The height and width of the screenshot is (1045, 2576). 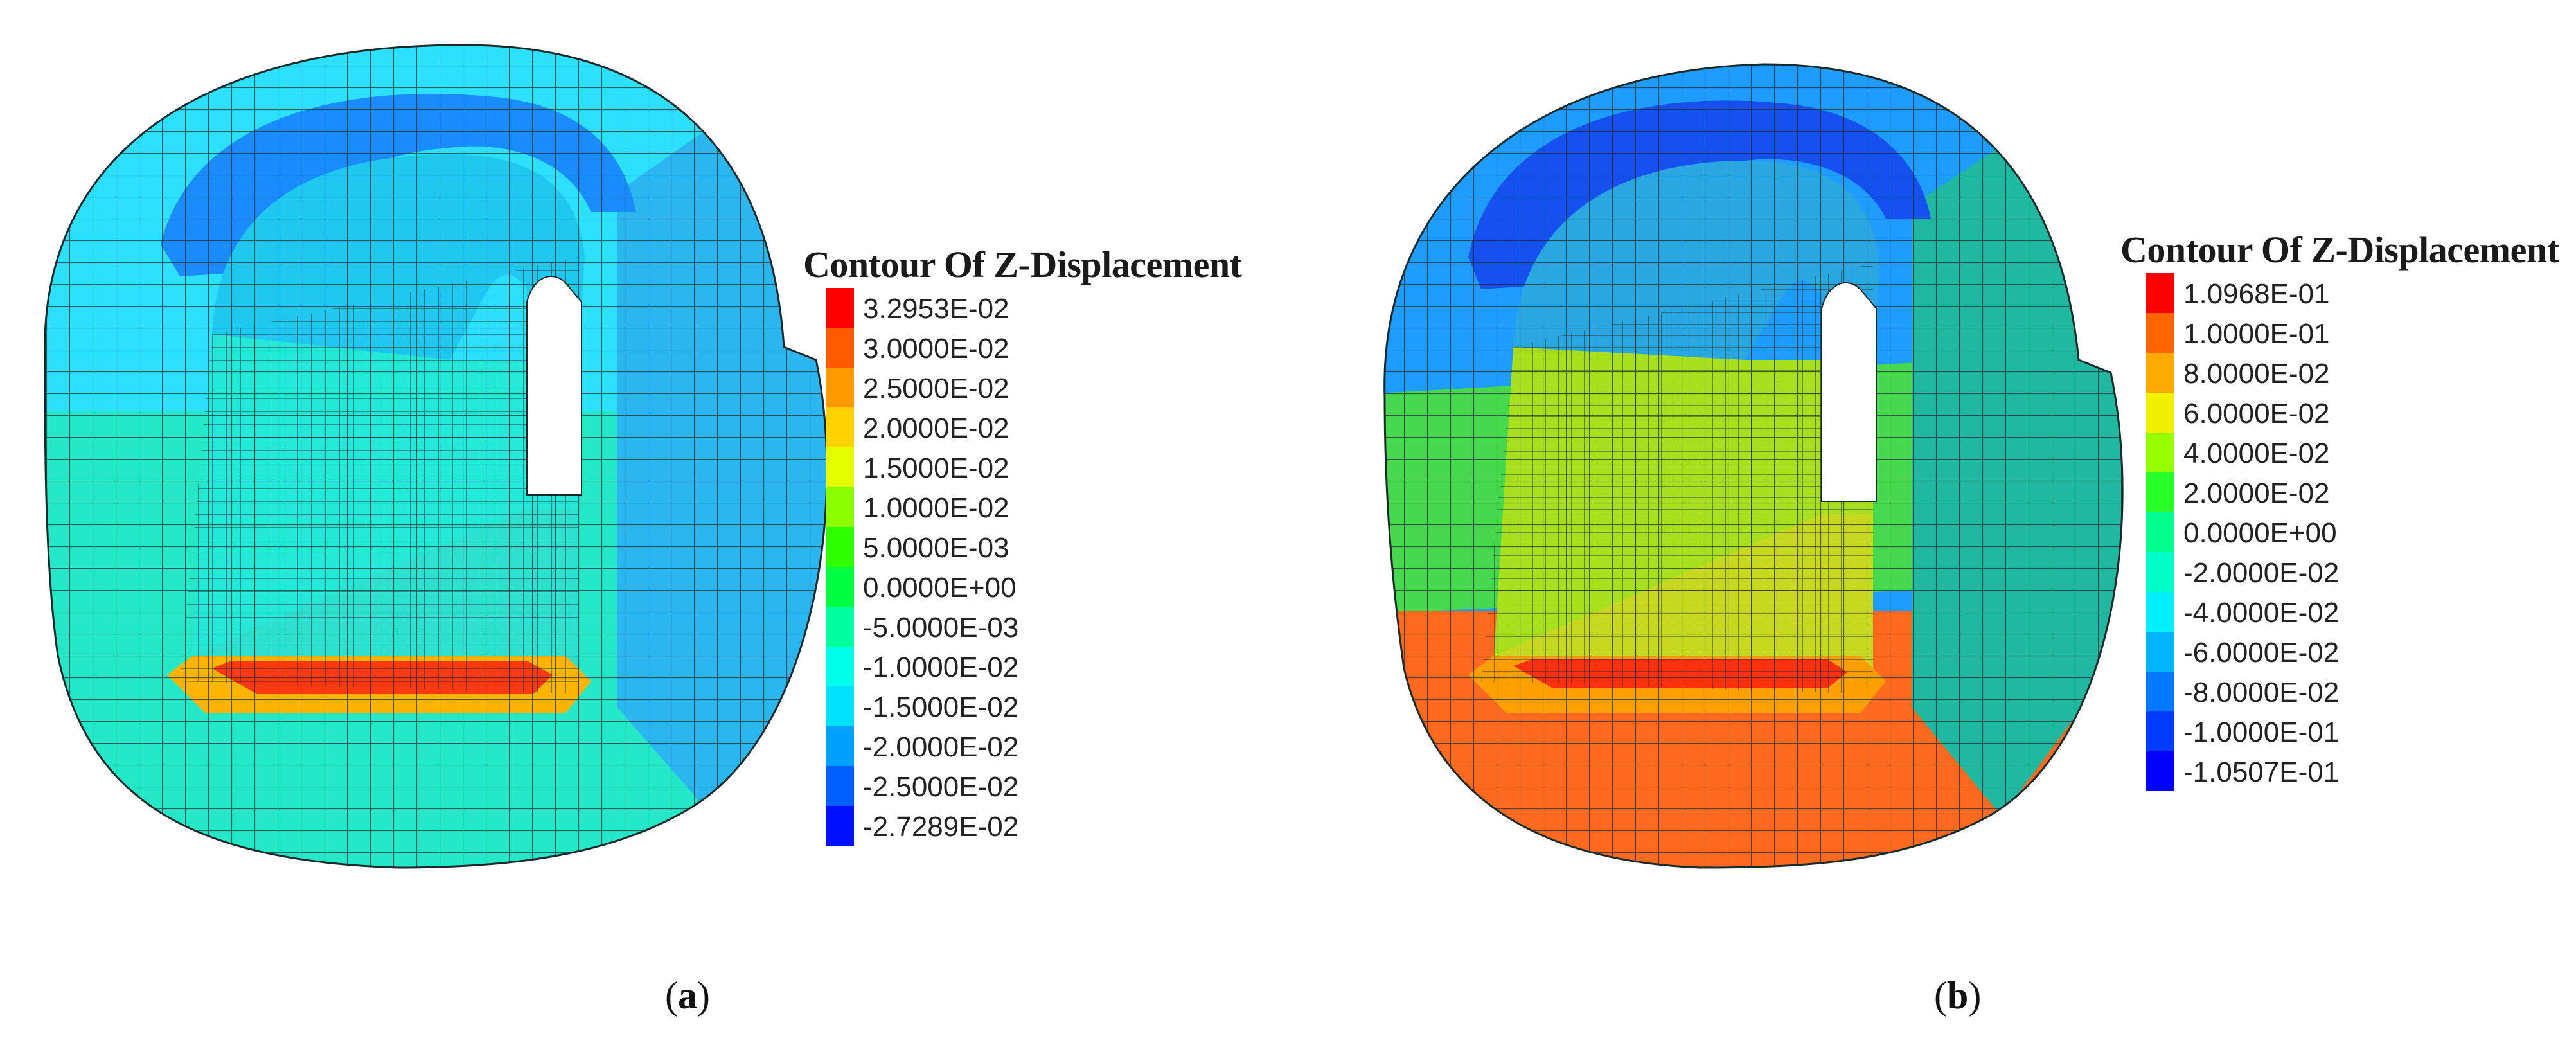 What do you see at coordinates (379, 475) in the screenshot?
I see `mesh-inner-overlay-a` at bounding box center [379, 475].